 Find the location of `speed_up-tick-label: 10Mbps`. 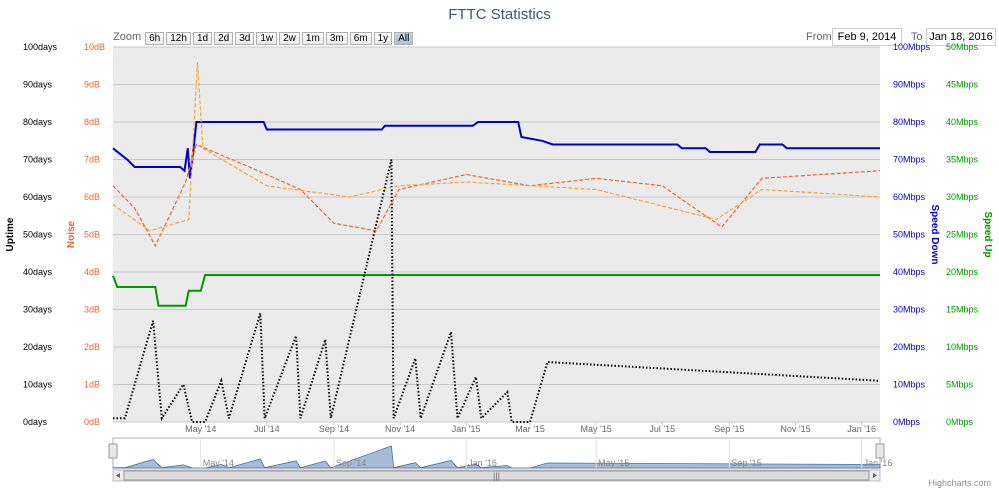

speed_up-tick-label: 10Mbps is located at coordinates (962, 347).